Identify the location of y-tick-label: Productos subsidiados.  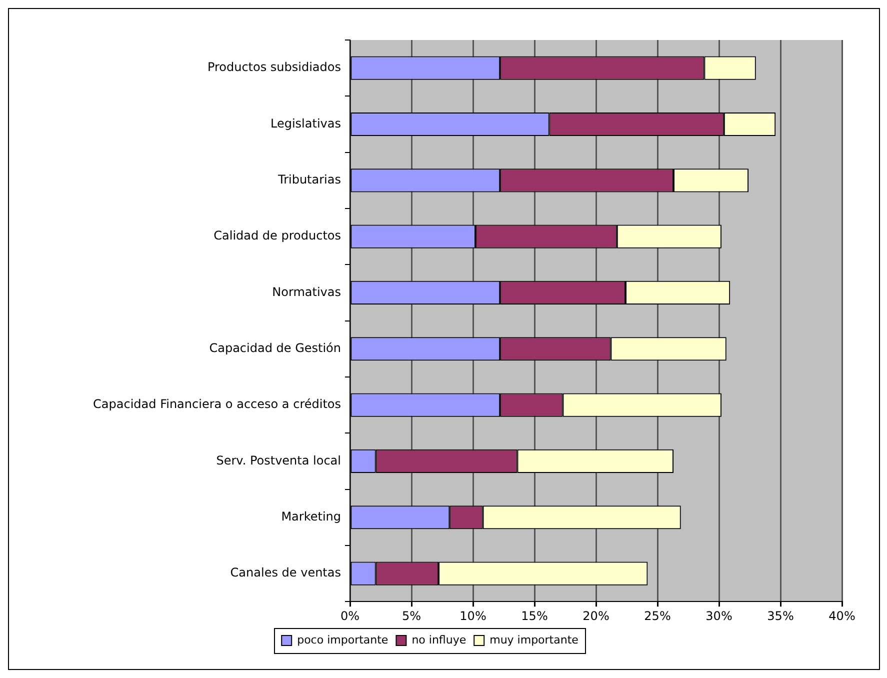
(274, 67).